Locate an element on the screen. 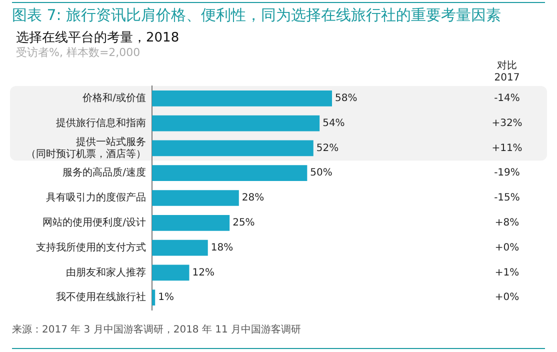 The width and height of the screenshot is (557, 352). y-tick-label: 由朋友和家人推荐 is located at coordinates (106, 272).